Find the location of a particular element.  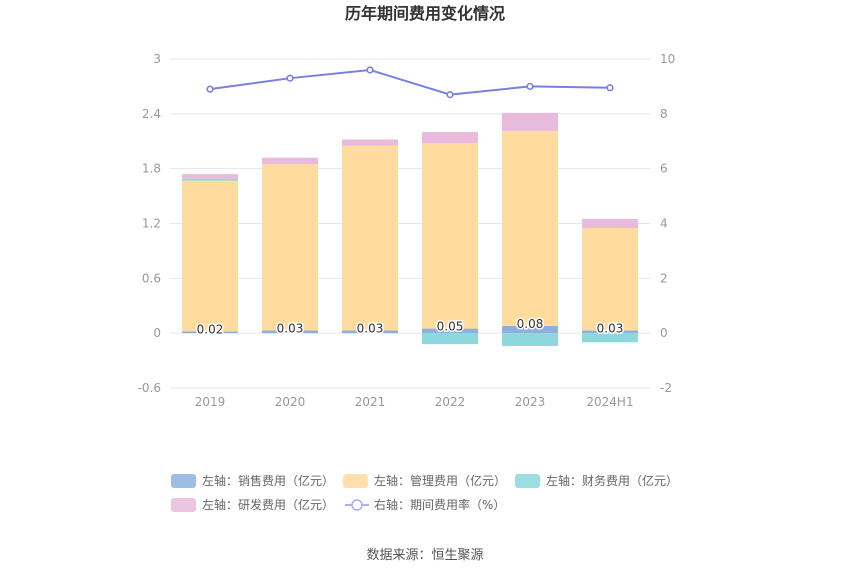

x-tick-label: 2021 is located at coordinates (370, 402).